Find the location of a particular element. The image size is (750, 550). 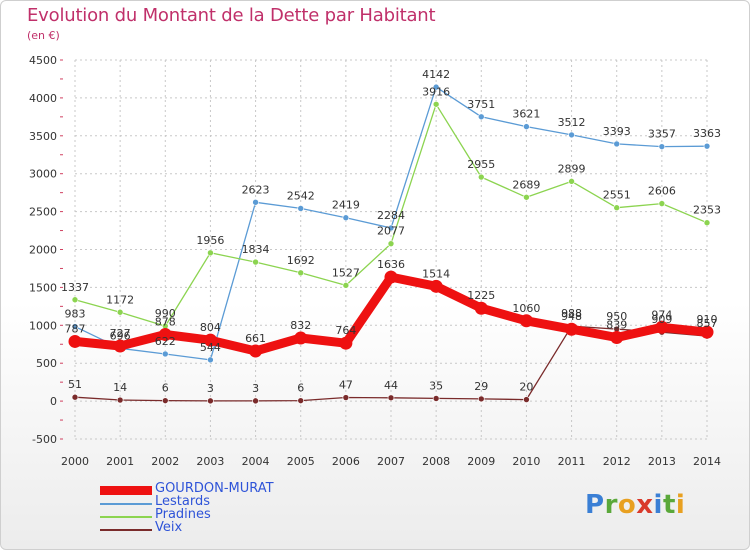

data-label-gourdon-murat: 804 is located at coordinates (210, 327).